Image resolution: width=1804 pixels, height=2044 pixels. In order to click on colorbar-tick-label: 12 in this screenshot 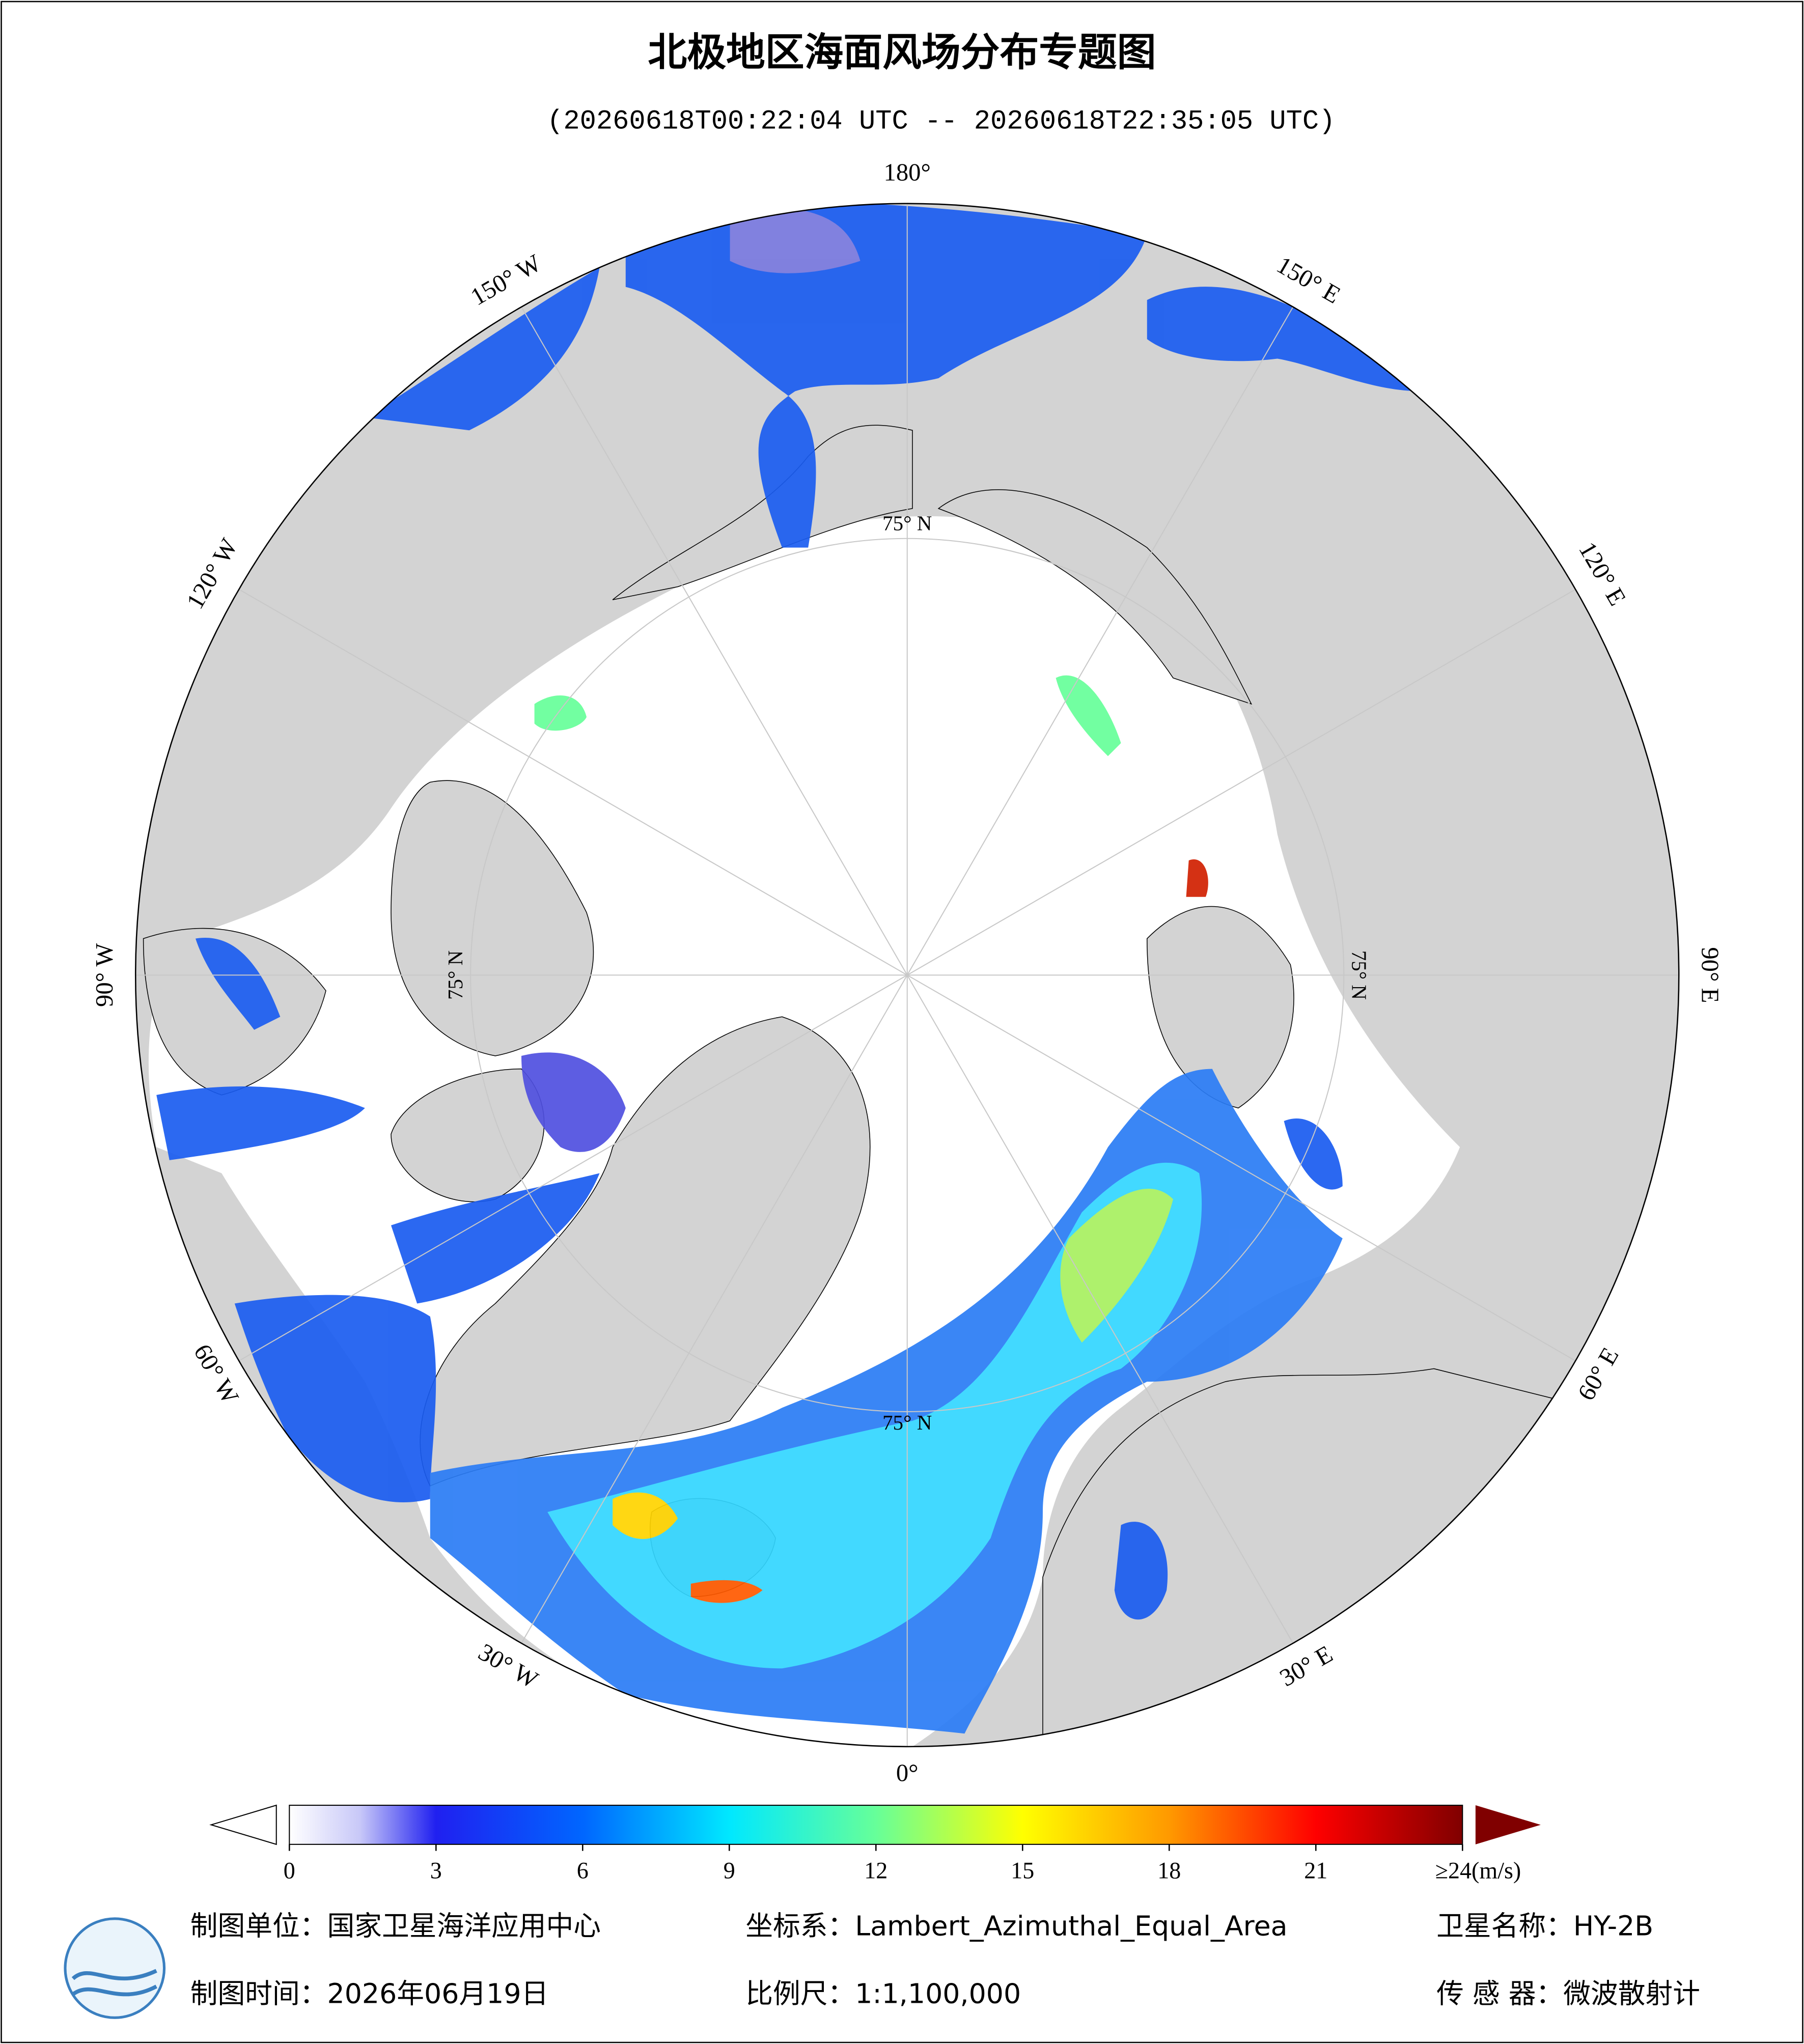, I will do `click(875, 1871)`.